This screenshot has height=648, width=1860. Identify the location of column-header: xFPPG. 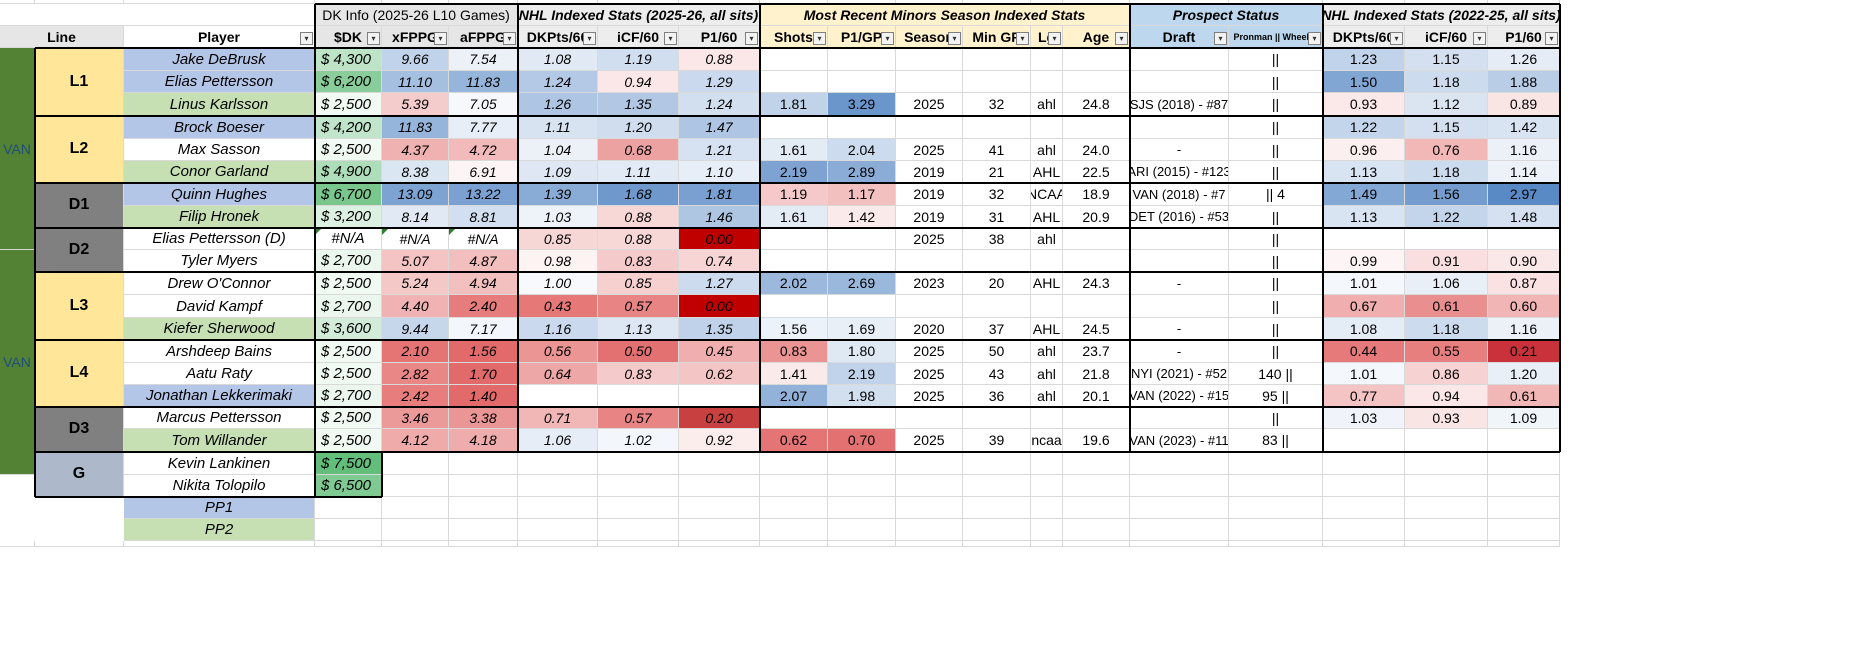
(415, 37).